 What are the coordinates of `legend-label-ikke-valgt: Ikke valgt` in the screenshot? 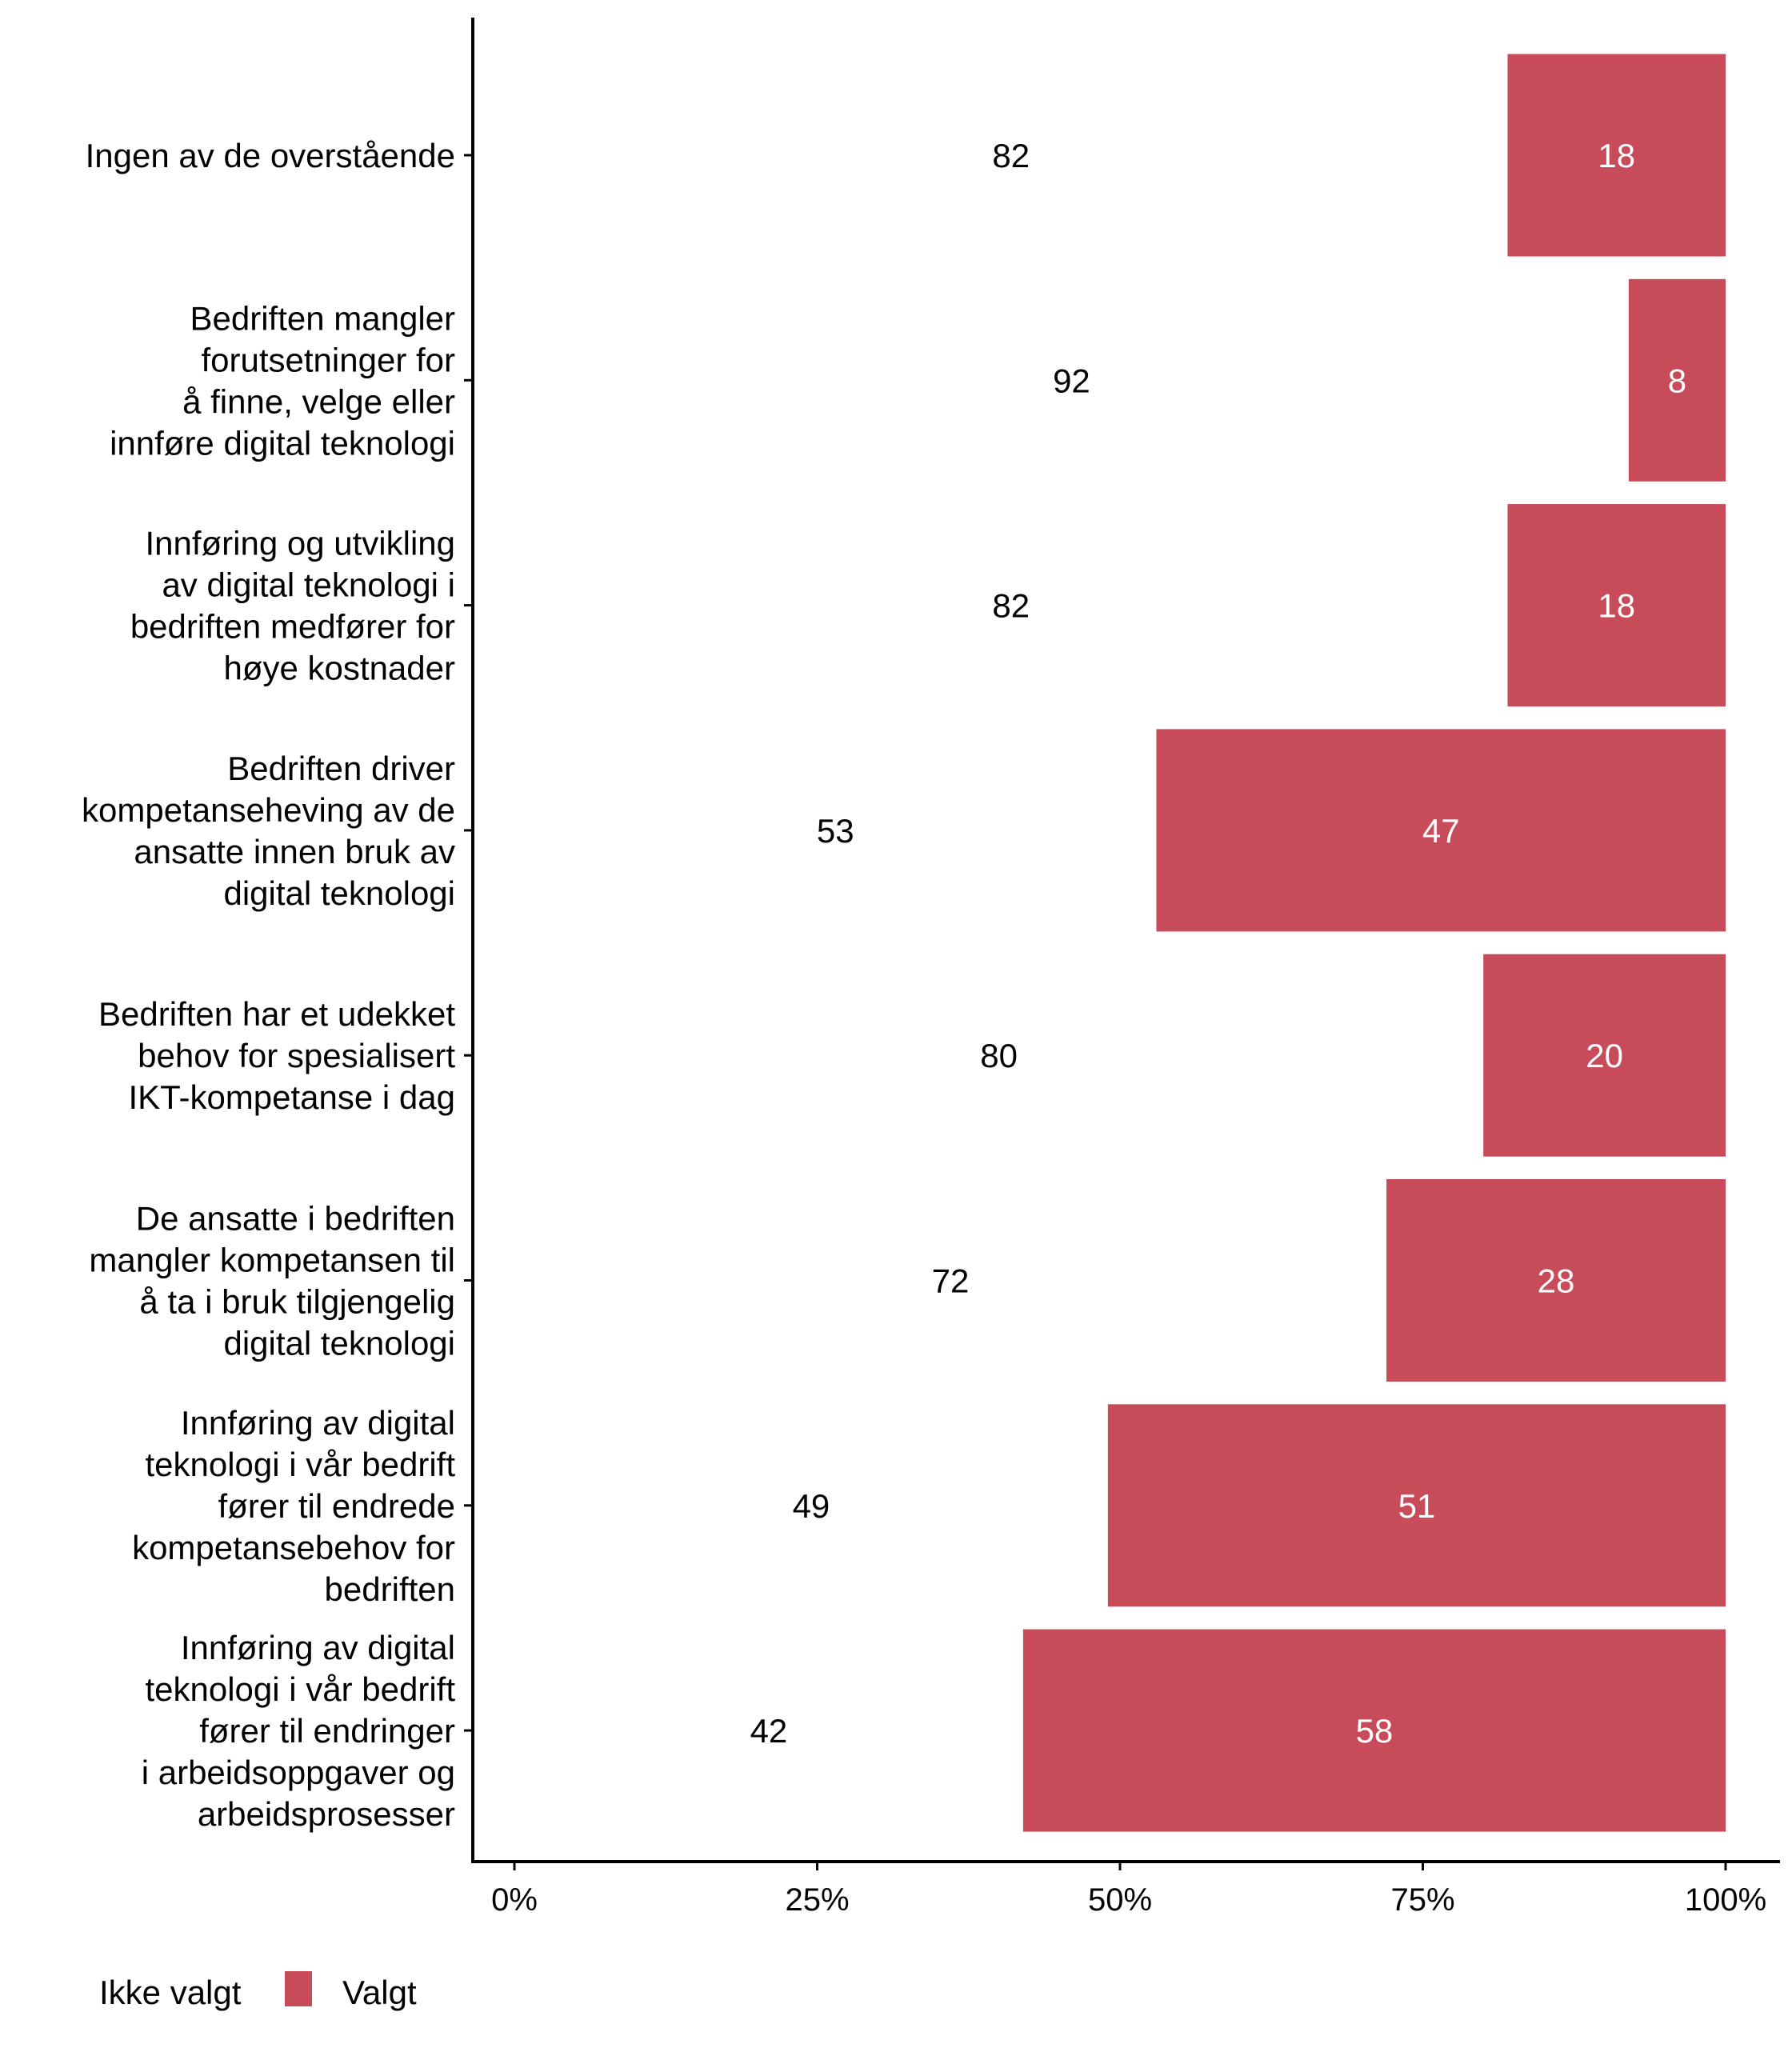 It's located at (170, 1992).